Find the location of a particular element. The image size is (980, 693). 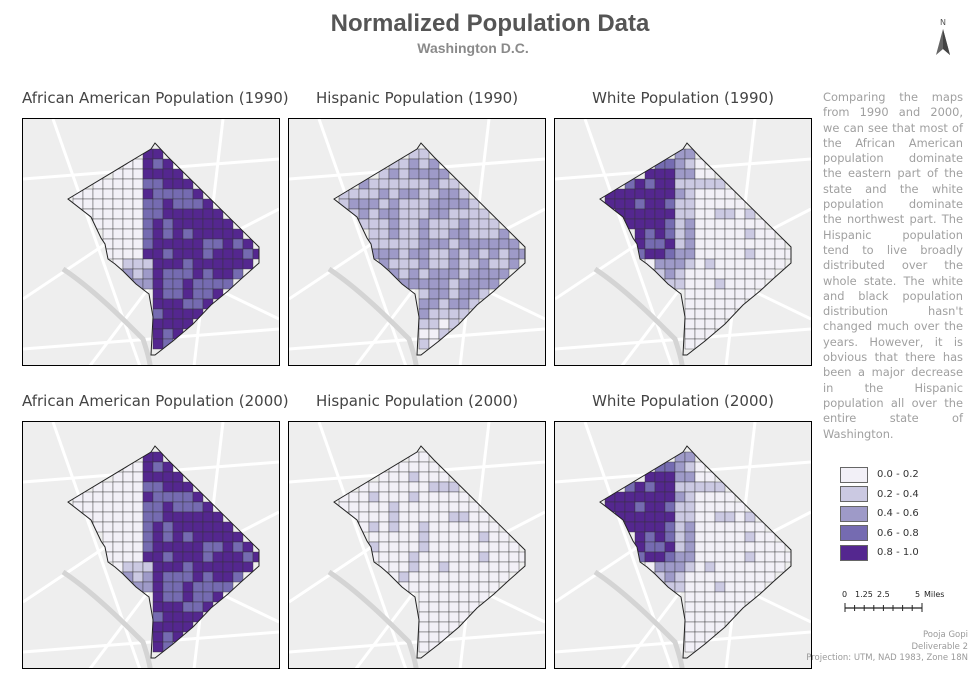

legend-item: 0.0 - 0.2 is located at coordinates (879, 475).